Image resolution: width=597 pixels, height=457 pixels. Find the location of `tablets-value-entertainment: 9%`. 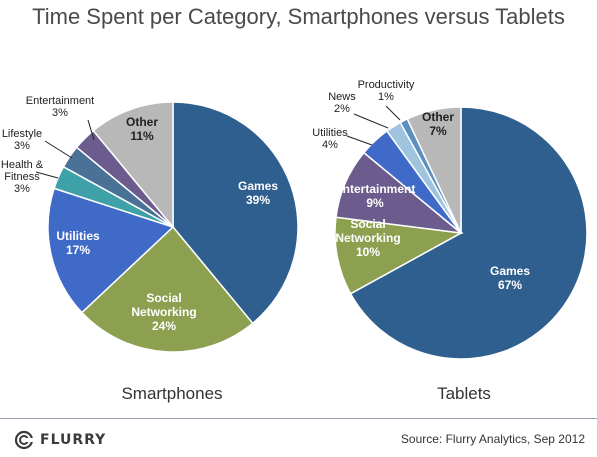

tablets-value-entertainment: 9% is located at coordinates (375, 203).